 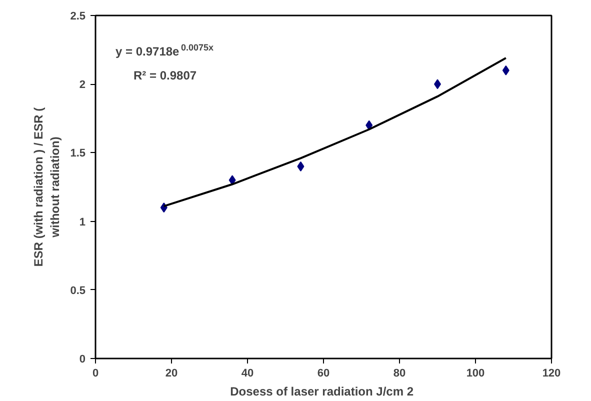 I want to click on x-tick-label: 100, so click(x=475, y=374).